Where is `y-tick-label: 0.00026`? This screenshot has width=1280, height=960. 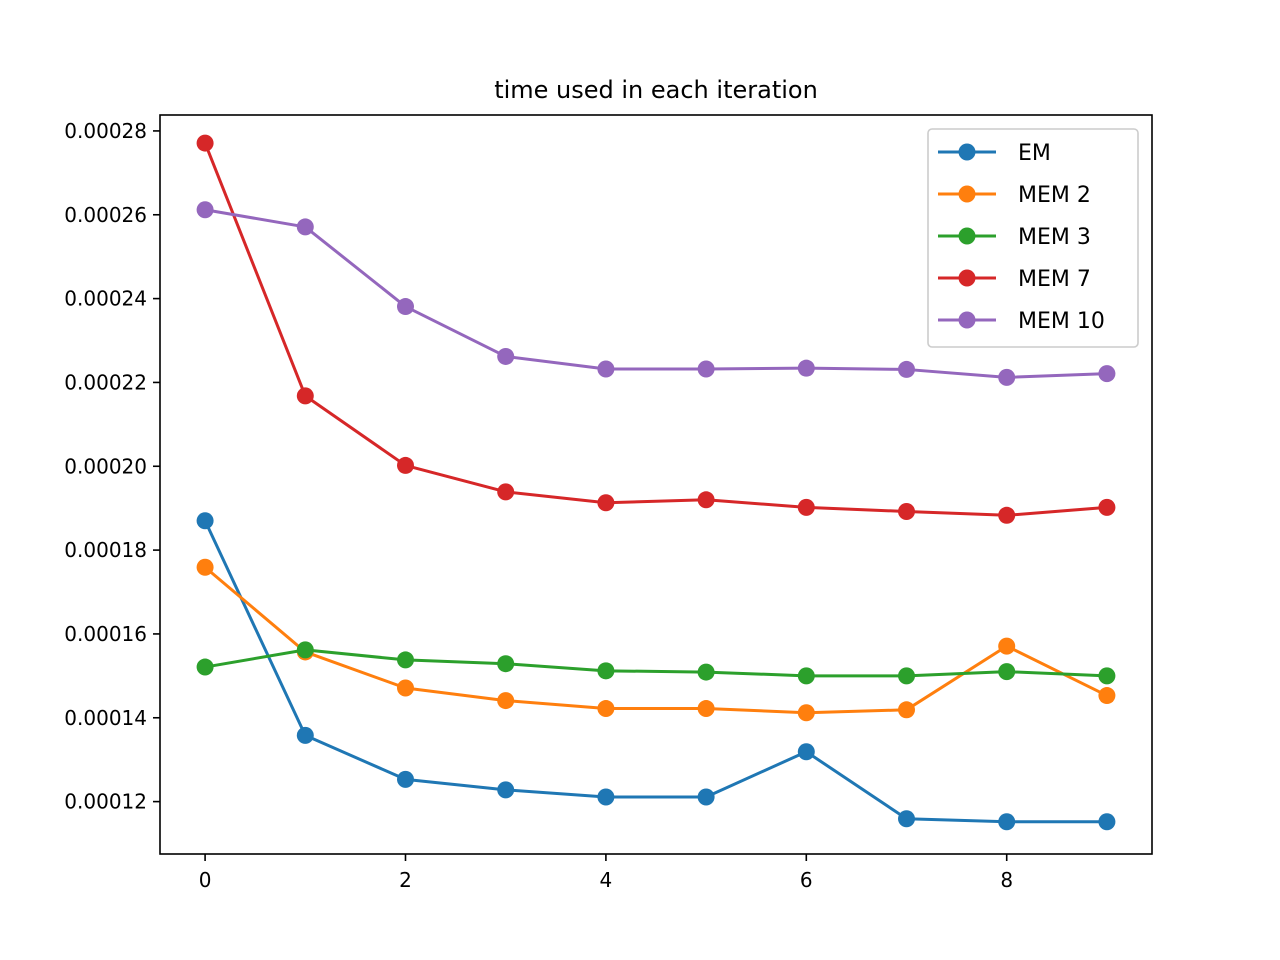
y-tick-label: 0.00026 is located at coordinates (105, 215).